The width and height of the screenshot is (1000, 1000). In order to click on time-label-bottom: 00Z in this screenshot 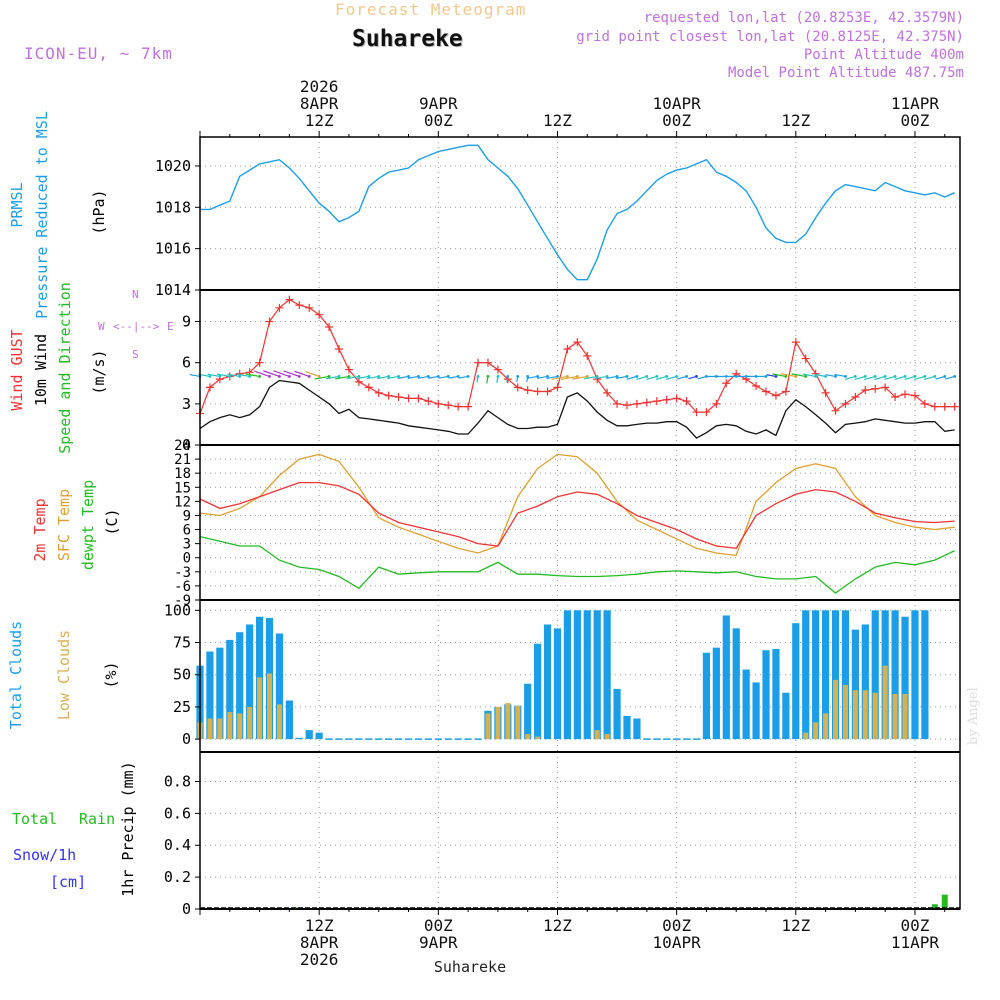, I will do `click(676, 925)`.